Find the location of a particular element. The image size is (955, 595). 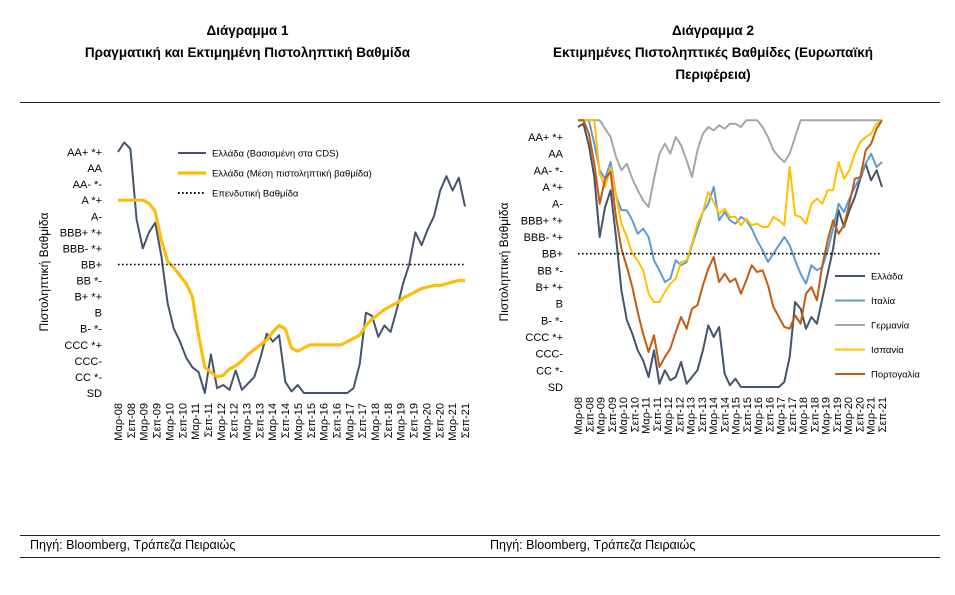

chart2-legend-label: Ιταλία is located at coordinates (883, 301).